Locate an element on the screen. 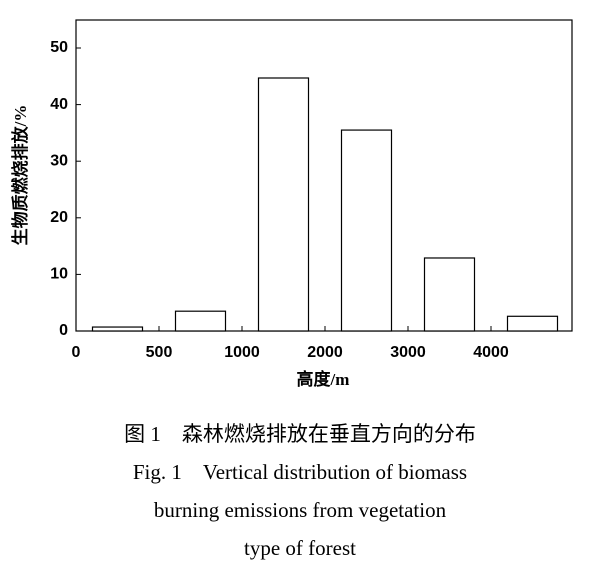 Image resolution: width=600 pixels, height=572 pixels. x-tick-label: 4000 is located at coordinates (491, 352).